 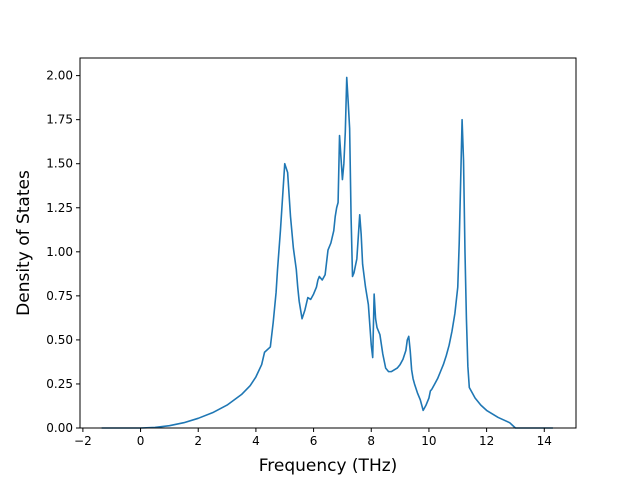 I want to click on y-axis-ticks: 0.00 0.25 0.50 0.75 1.00 1.25 1.50 1.75 2.00, so click(x=63, y=252).